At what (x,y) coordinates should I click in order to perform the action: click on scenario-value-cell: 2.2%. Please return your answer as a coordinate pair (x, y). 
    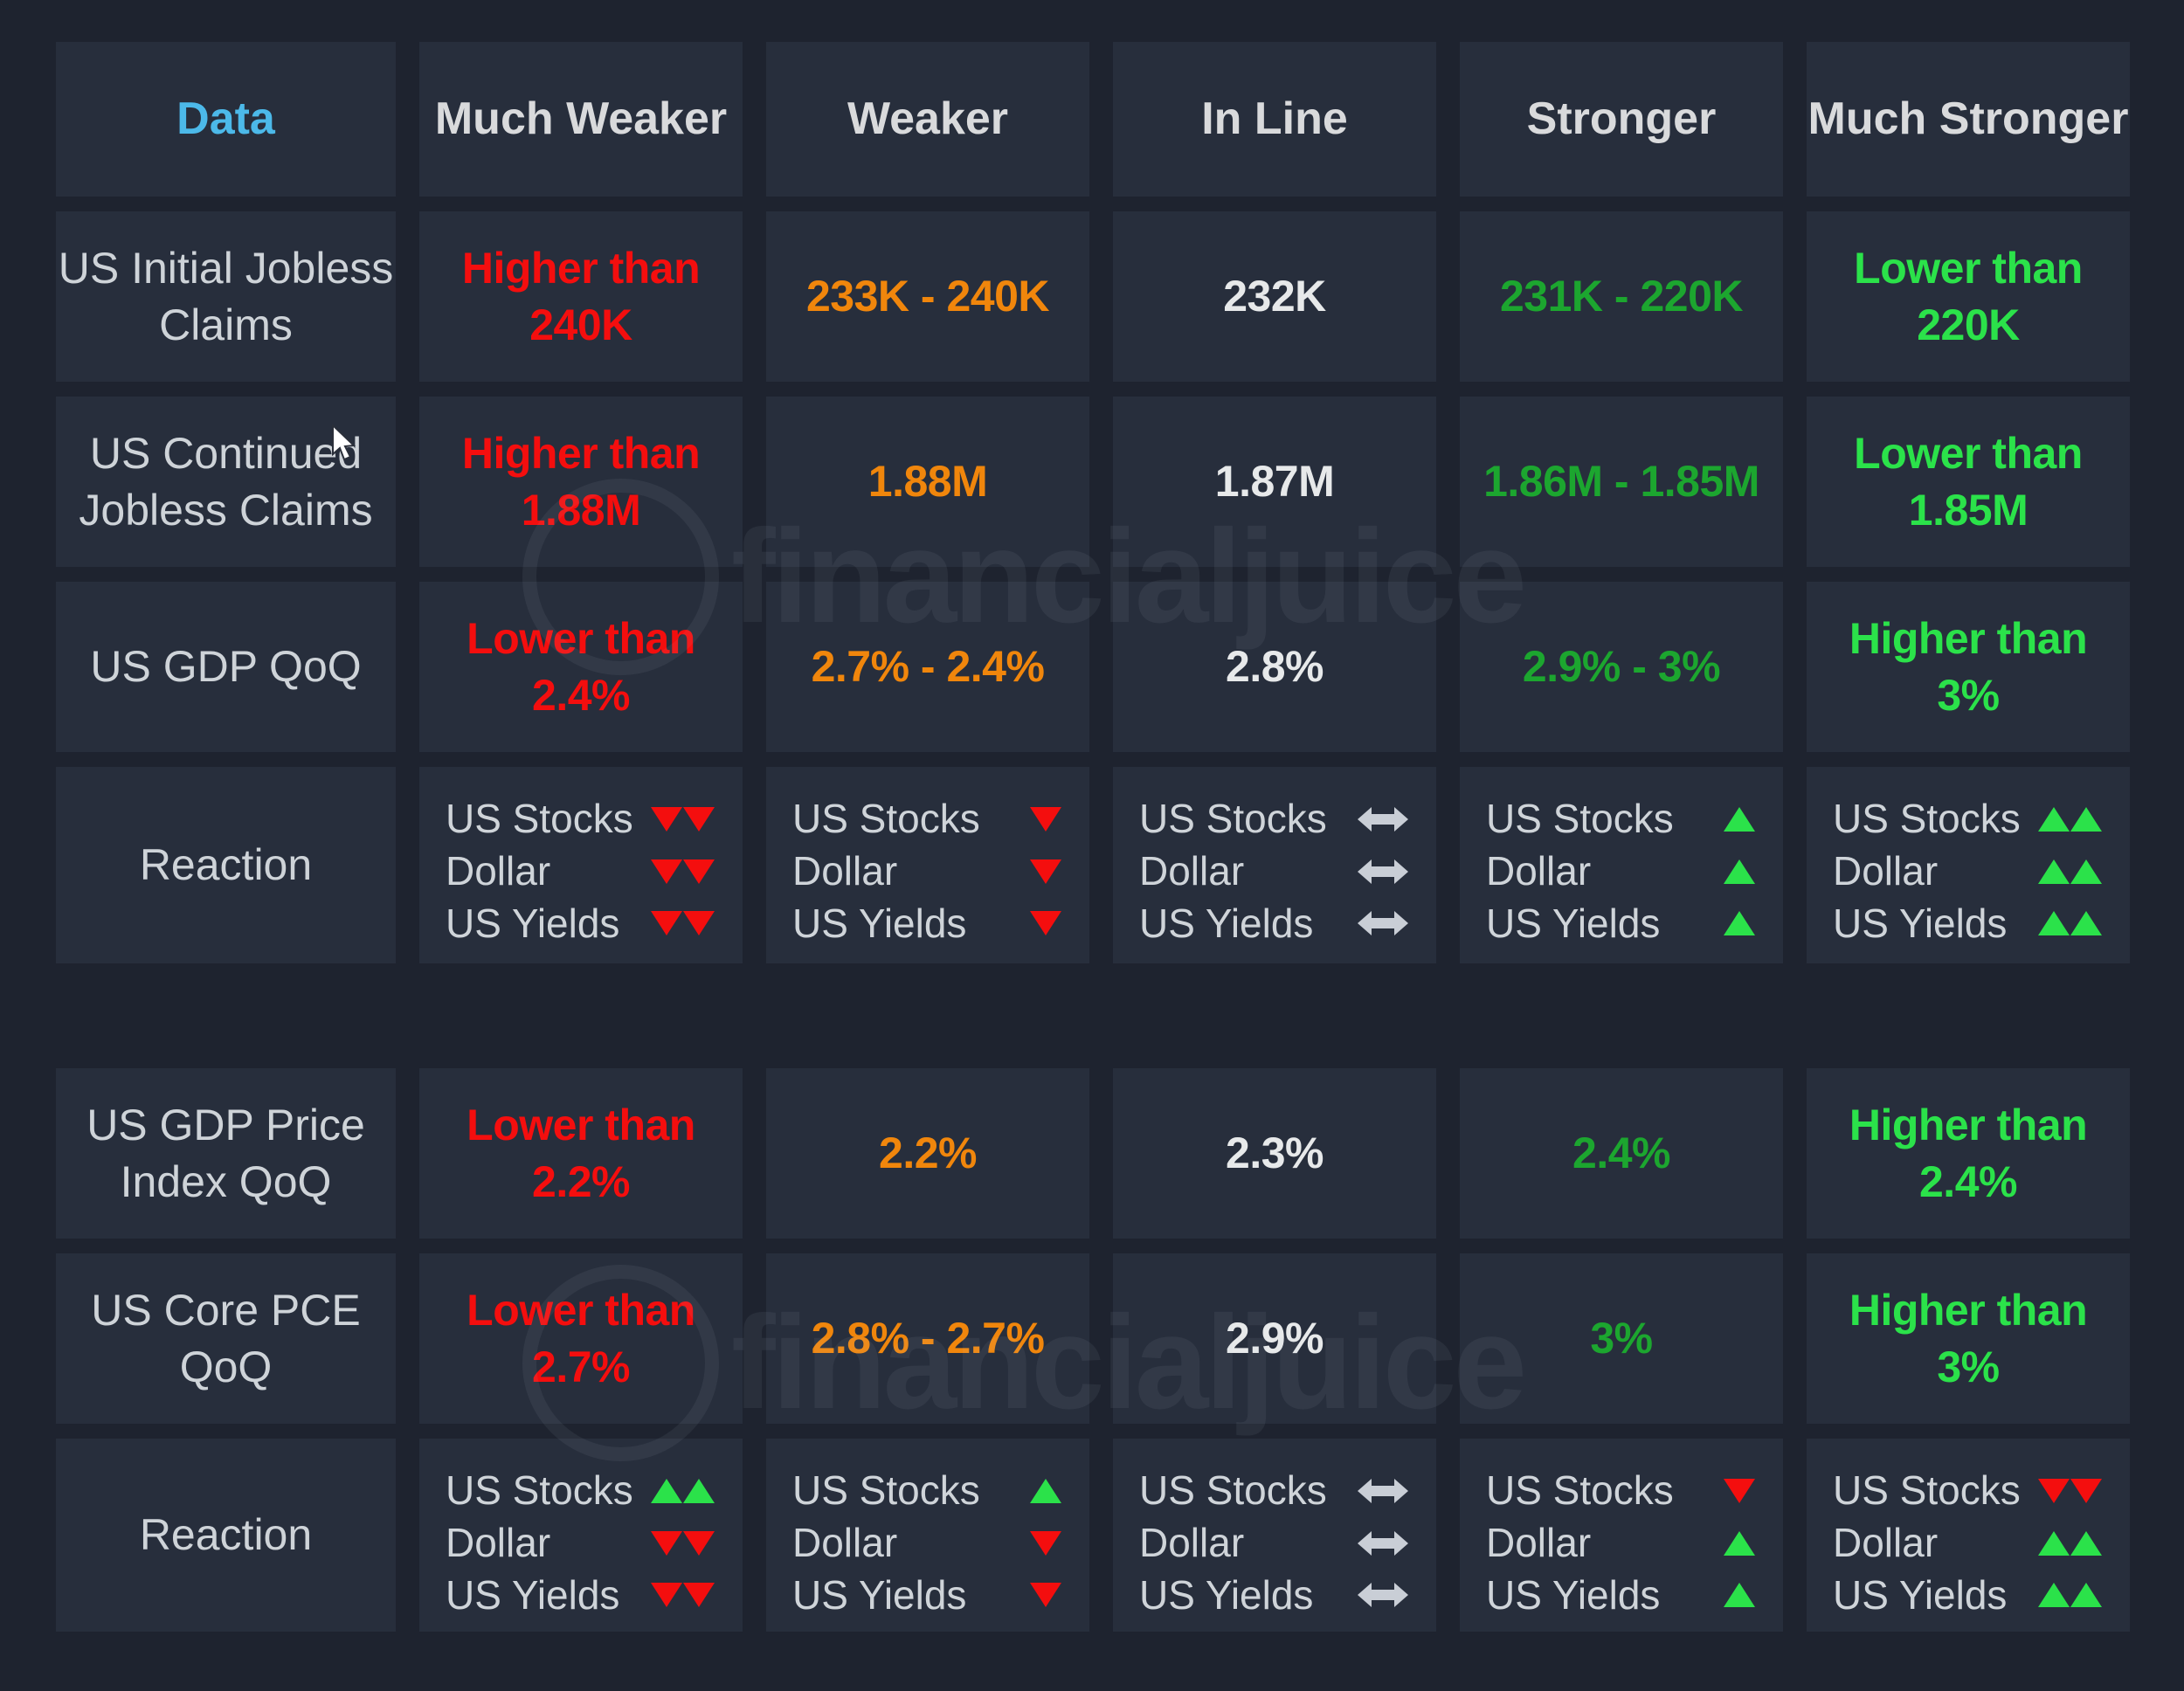
    Looking at the image, I should click on (927, 1153).